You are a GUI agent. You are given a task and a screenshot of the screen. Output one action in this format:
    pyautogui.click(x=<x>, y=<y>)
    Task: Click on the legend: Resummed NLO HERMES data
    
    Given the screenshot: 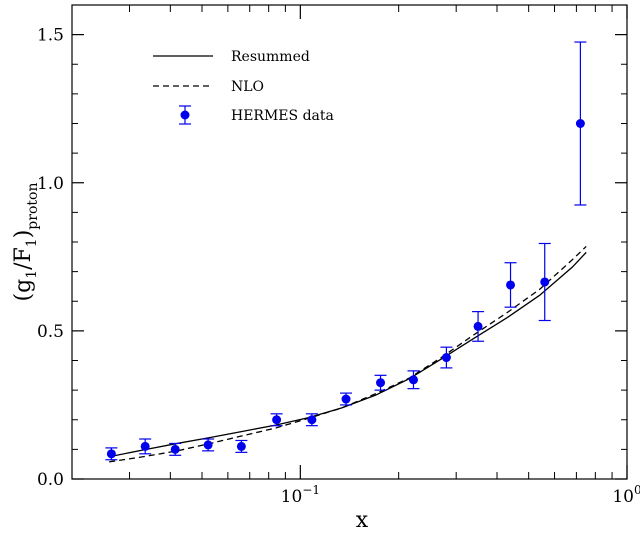 What is the action you would take?
    pyautogui.click(x=243, y=87)
    